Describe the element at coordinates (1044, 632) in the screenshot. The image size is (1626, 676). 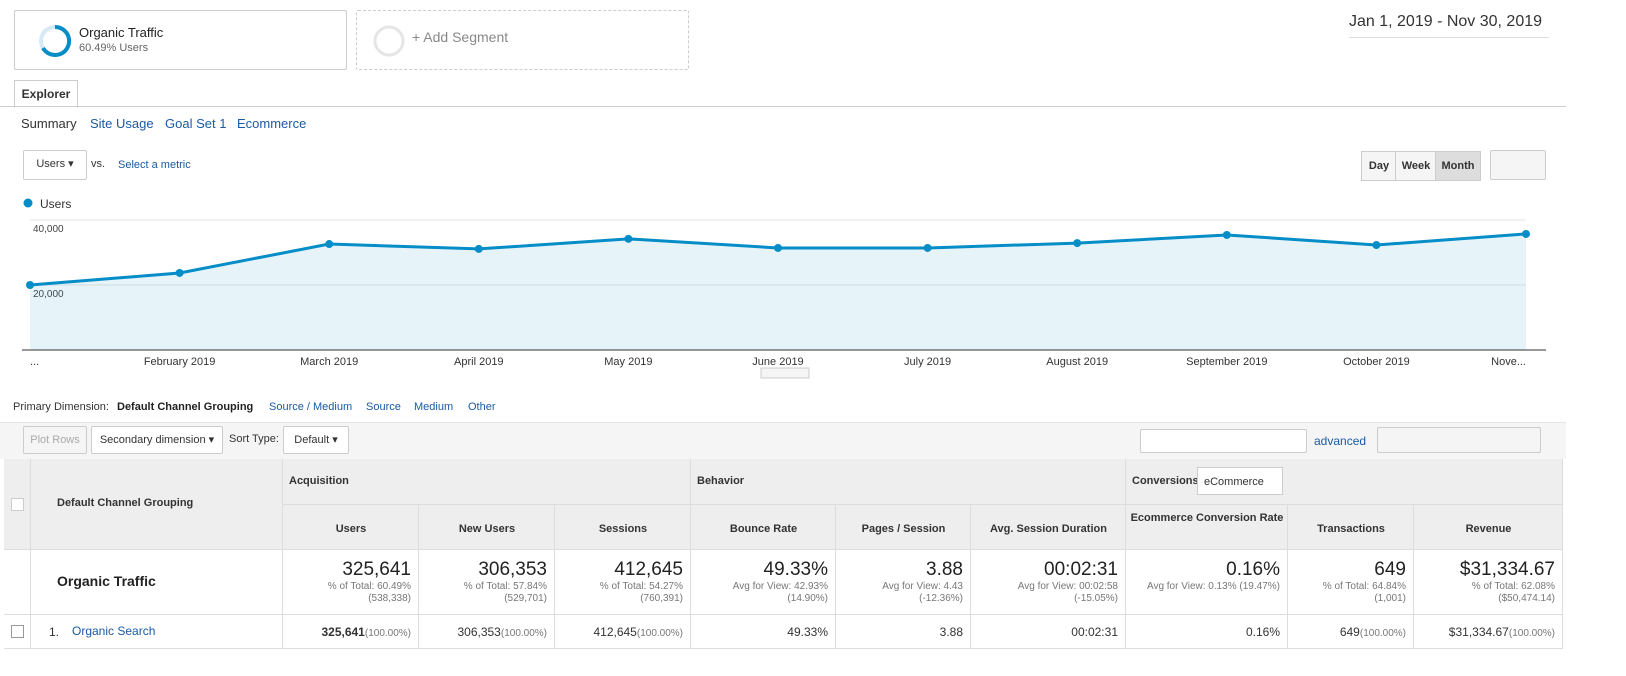
I see `row-value-wrap: 00:02:31` at that location.